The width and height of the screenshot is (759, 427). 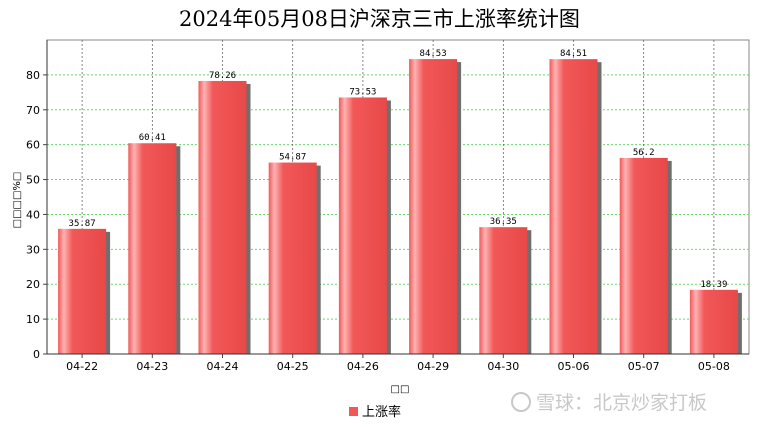 What do you see at coordinates (353, 411) in the screenshot?
I see `legend-swatch` at bounding box center [353, 411].